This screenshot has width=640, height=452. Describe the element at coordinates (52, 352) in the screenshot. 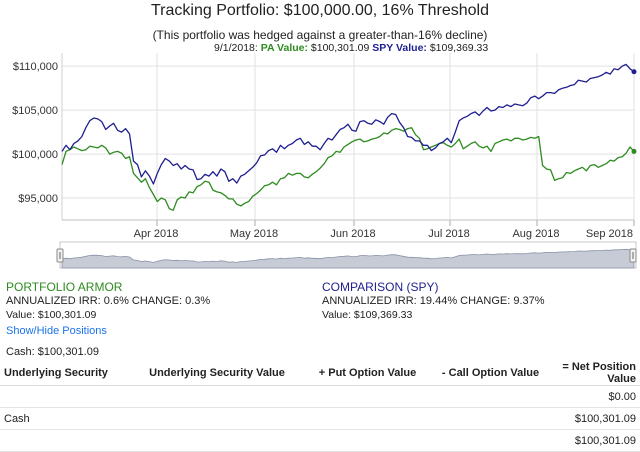

I see `cash-balance: Cash: $100,301.09` at that location.